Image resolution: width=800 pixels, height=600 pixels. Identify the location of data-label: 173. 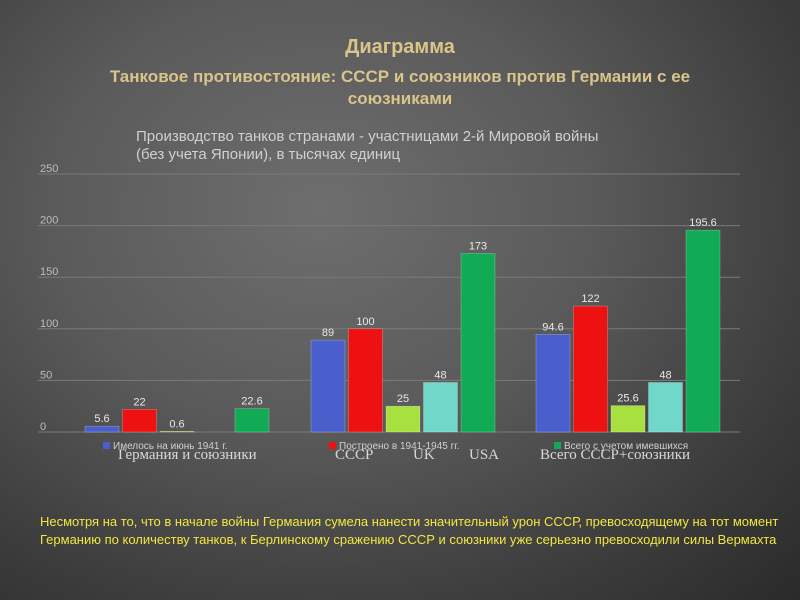
(478, 246).